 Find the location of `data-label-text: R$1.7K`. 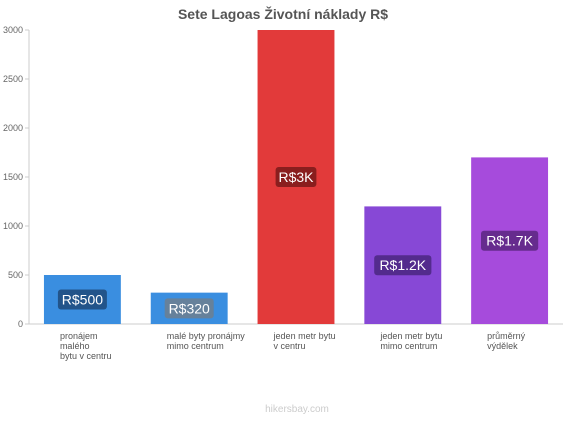

data-label-text: R$1.7K is located at coordinates (509, 241).